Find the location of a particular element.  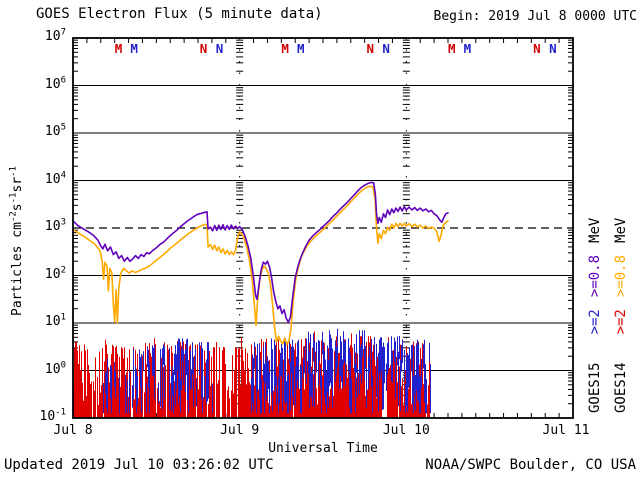

legend-entry-goes14: GOES14 is located at coordinates (621, 387).